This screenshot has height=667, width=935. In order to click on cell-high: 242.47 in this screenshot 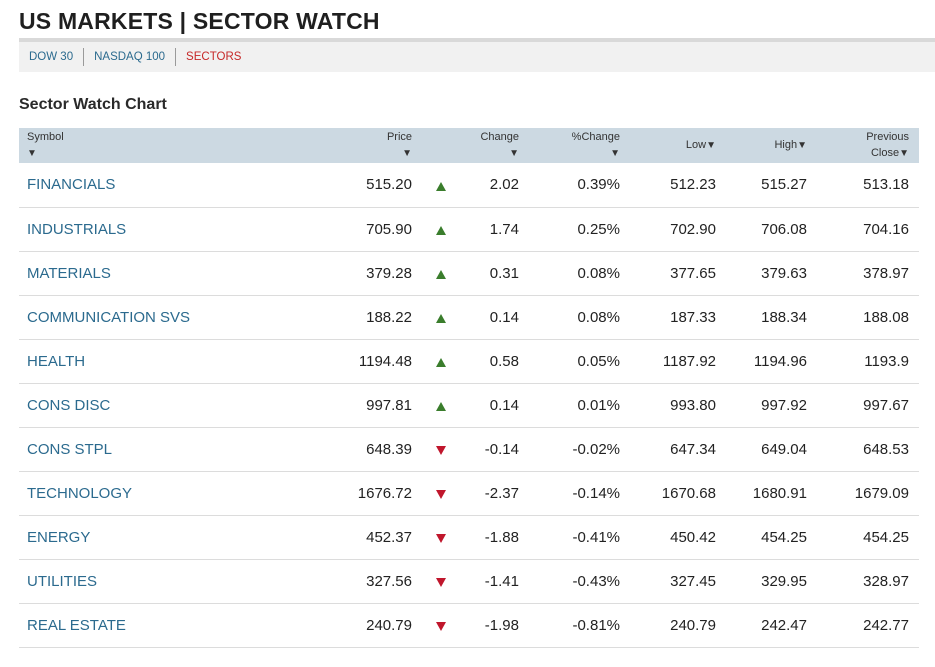, I will do `click(784, 625)`.